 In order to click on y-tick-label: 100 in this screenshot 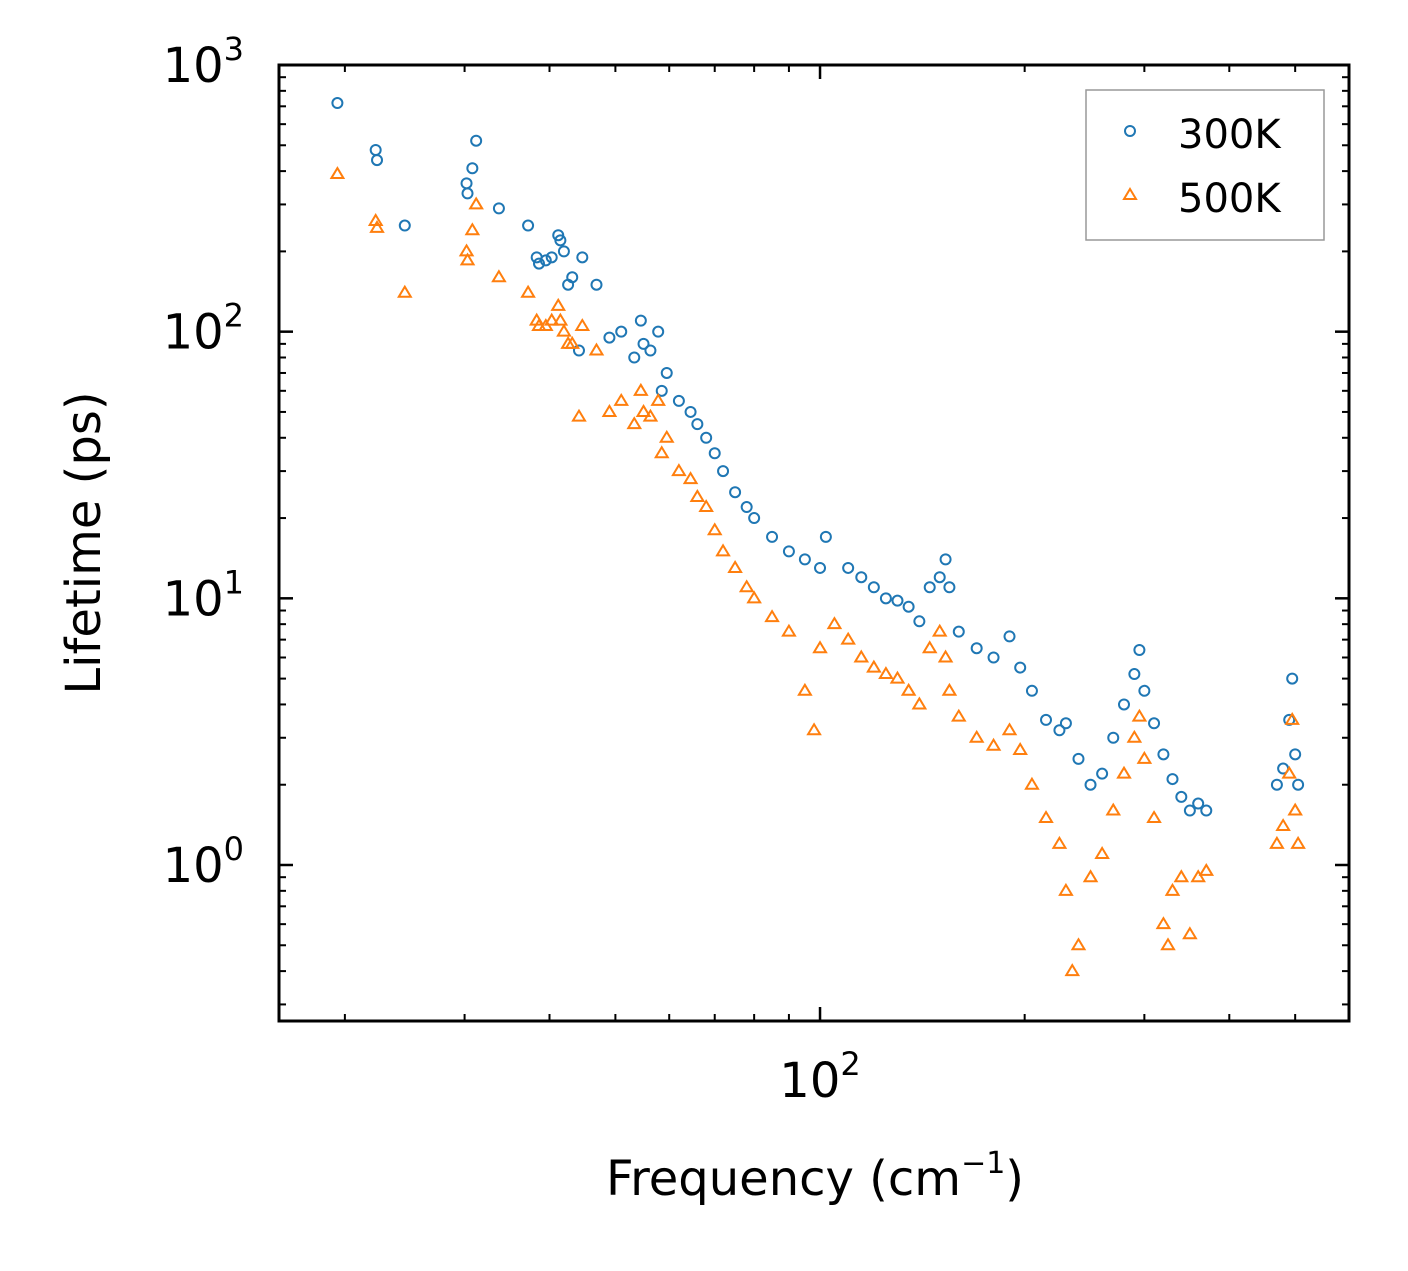, I will do `click(203, 862)`.